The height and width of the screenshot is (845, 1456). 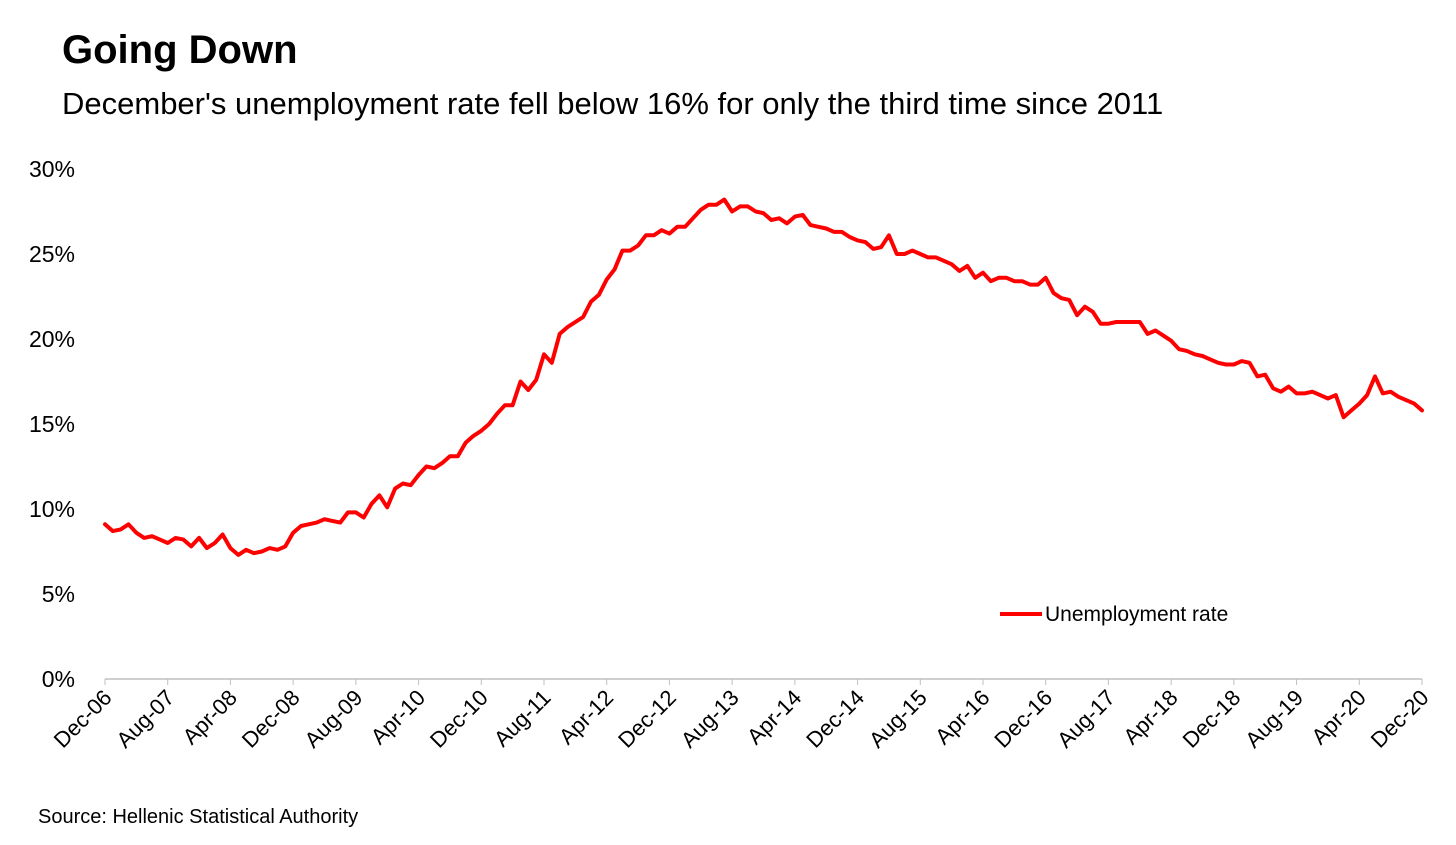 What do you see at coordinates (398, 717) in the screenshot?
I see `x-tick-label: Apr-10` at bounding box center [398, 717].